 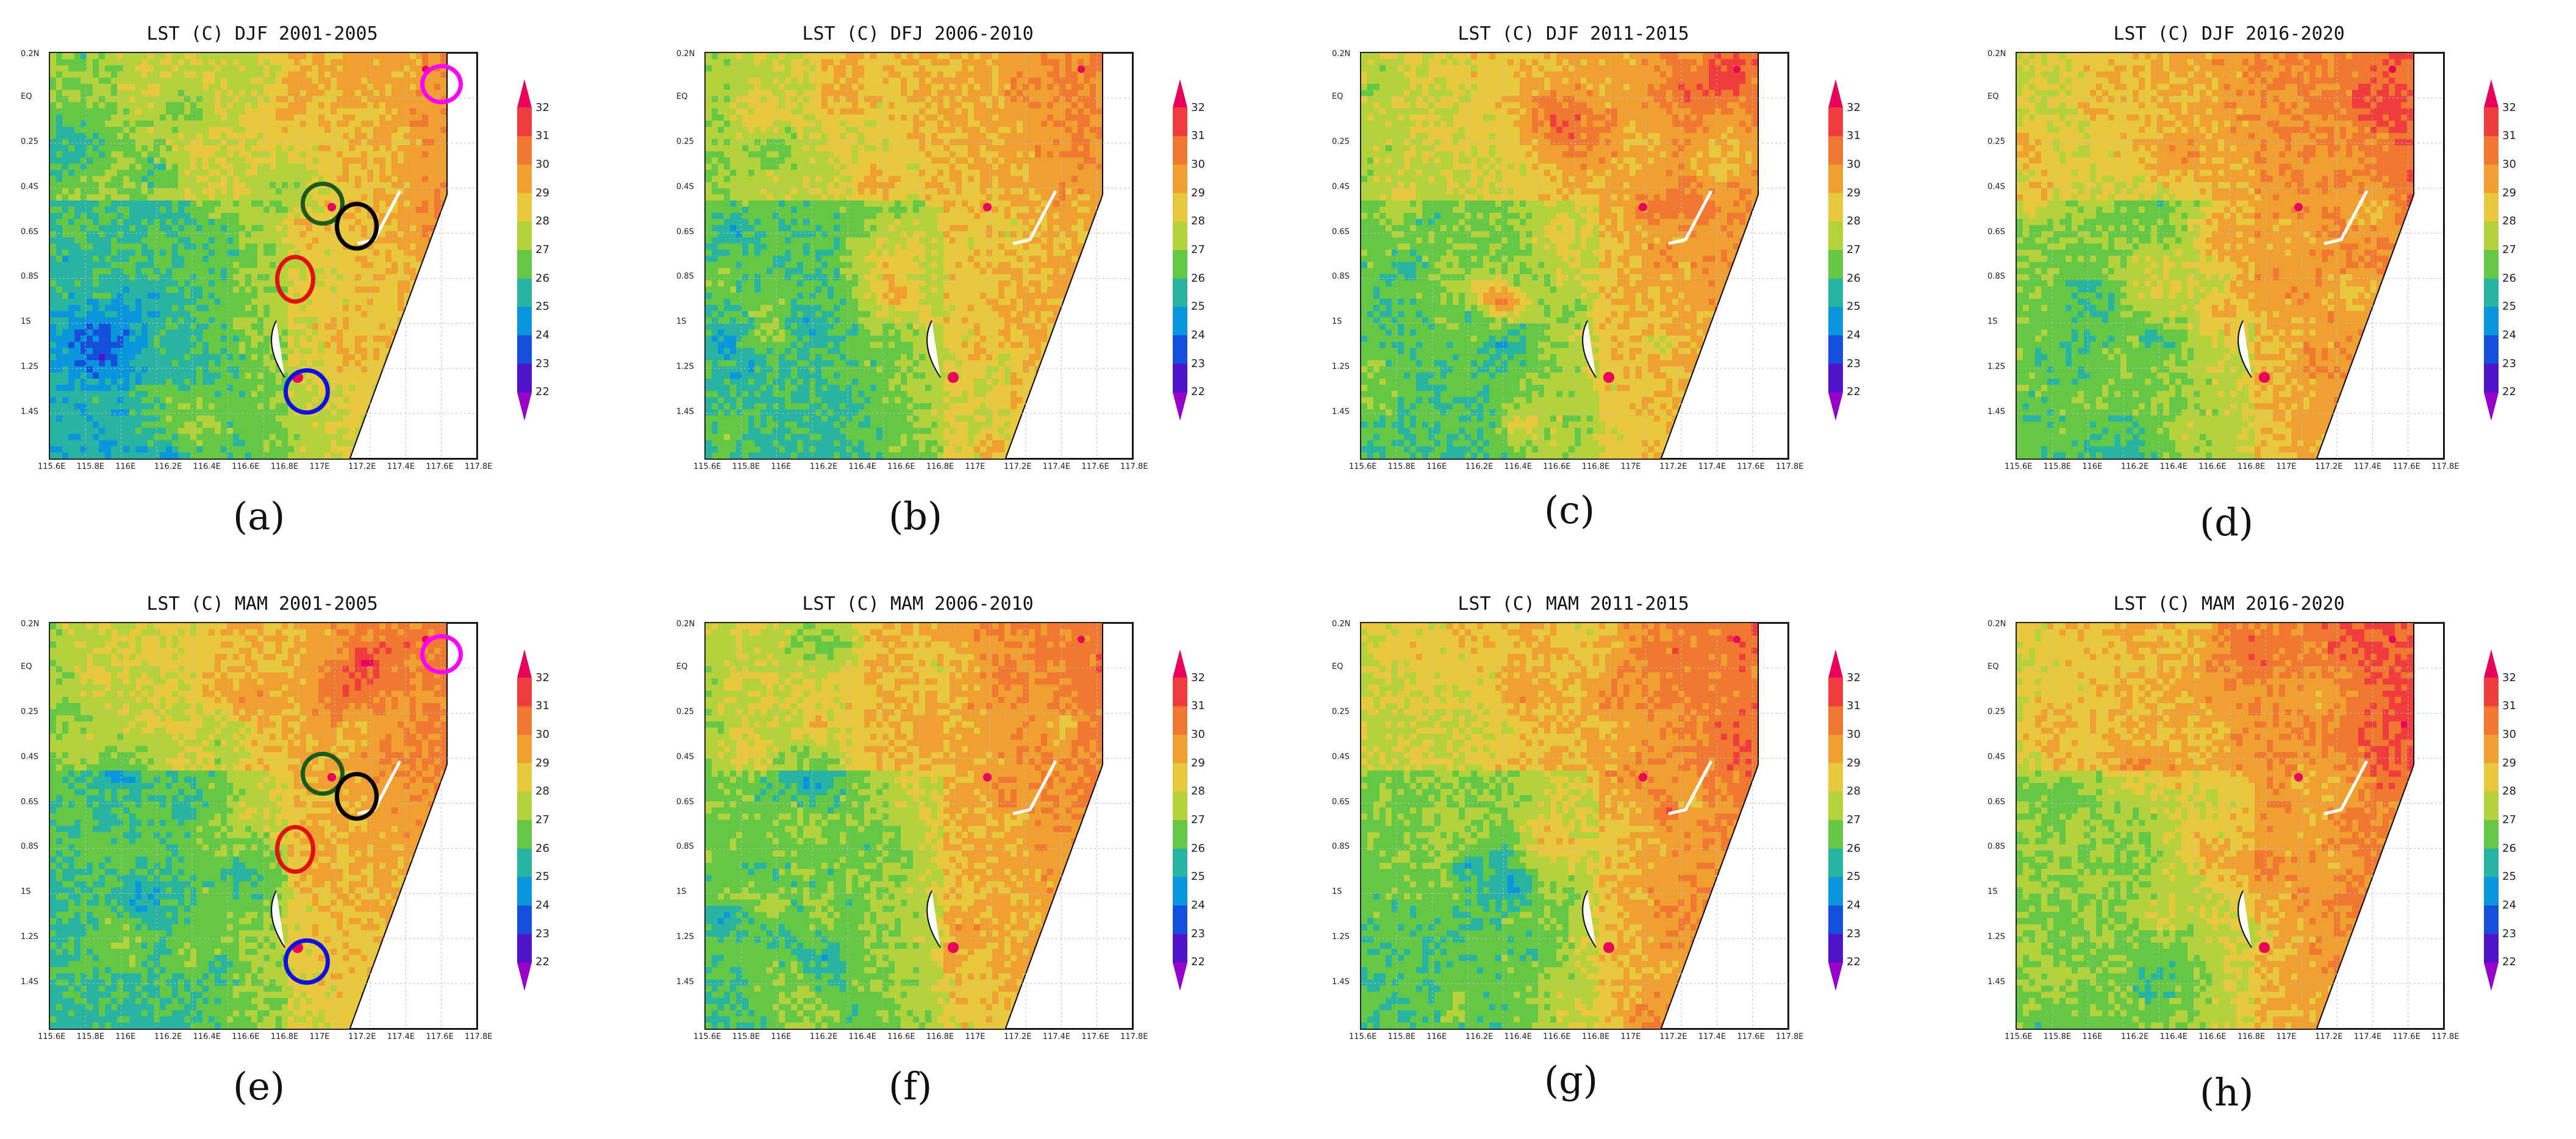 What do you see at coordinates (916, 516) in the screenshot?
I see `panel-letter: (b)` at bounding box center [916, 516].